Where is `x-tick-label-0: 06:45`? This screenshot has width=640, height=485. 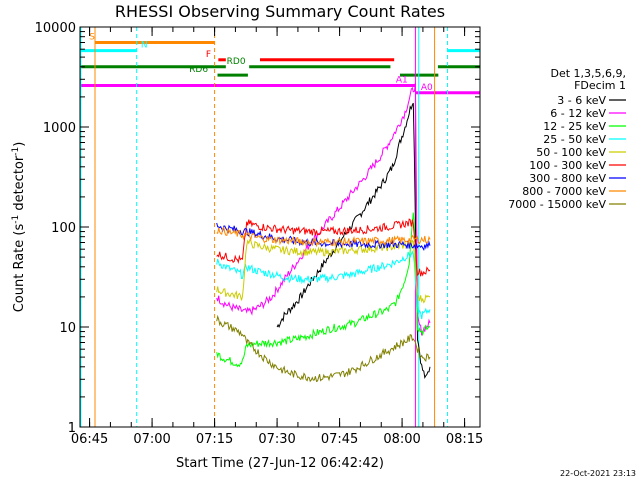
x-tick-label-0: 06:45 is located at coordinates (89, 439).